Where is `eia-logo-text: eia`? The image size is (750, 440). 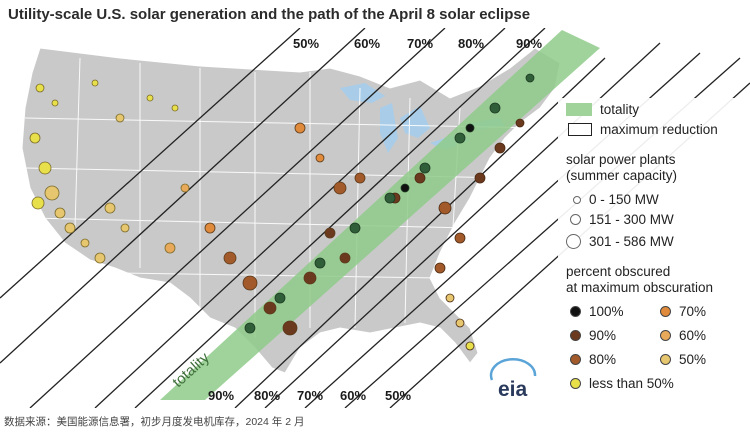 eia-logo-text: eia is located at coordinates (513, 389).